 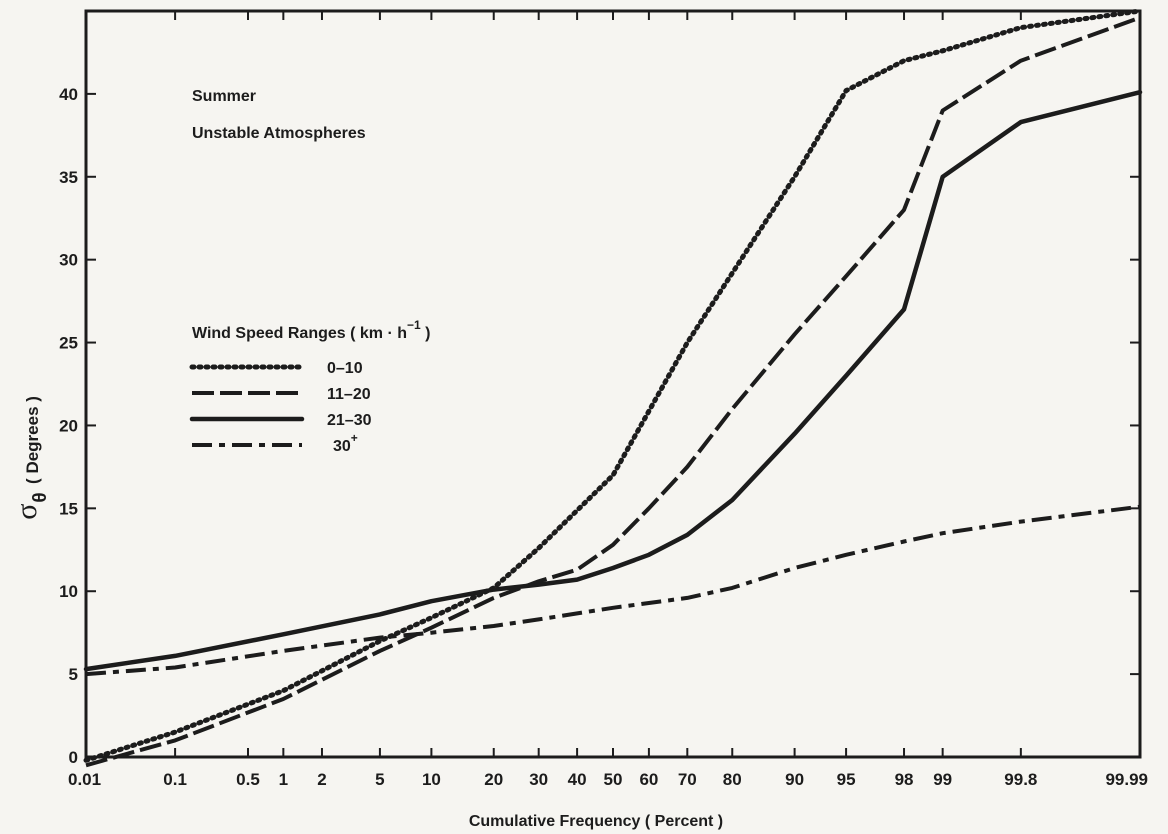 What do you see at coordinates (342, 446) in the screenshot?
I see `legend-label-main: 30` at bounding box center [342, 446].